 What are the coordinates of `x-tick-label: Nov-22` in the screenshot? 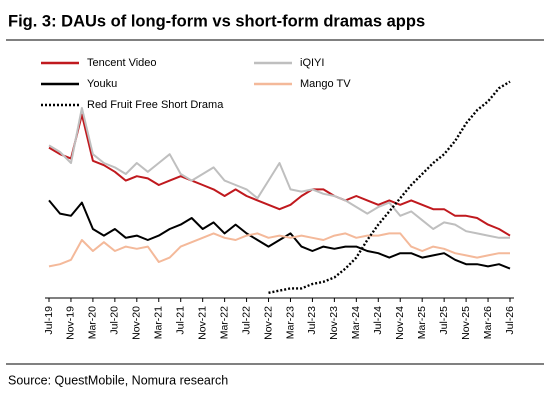 It's located at (268, 323).